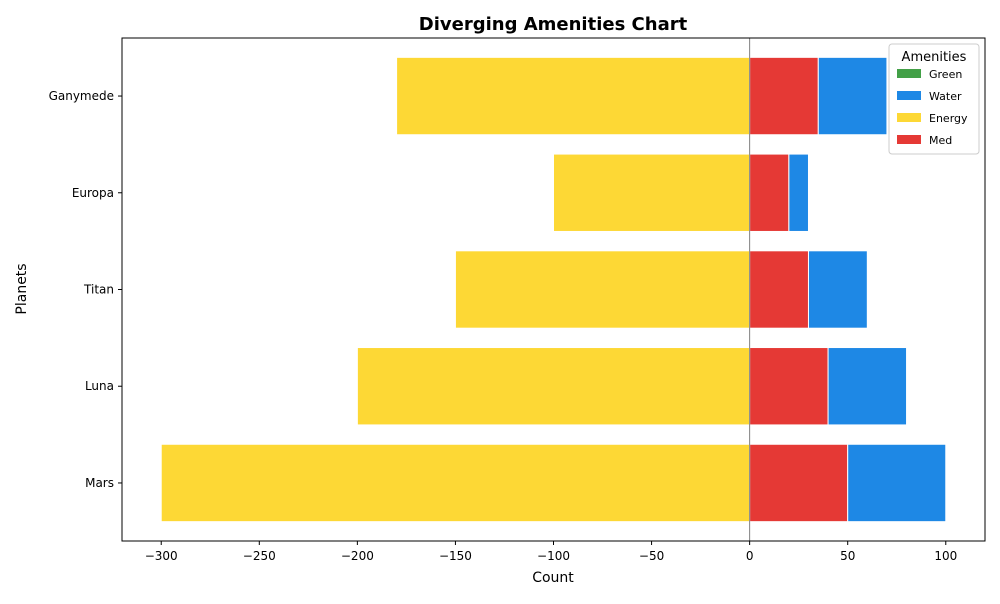 This screenshot has width=1000, height=604. What do you see at coordinates (81, 96) in the screenshot?
I see `y-tick-label-ganymede: Ganymede` at bounding box center [81, 96].